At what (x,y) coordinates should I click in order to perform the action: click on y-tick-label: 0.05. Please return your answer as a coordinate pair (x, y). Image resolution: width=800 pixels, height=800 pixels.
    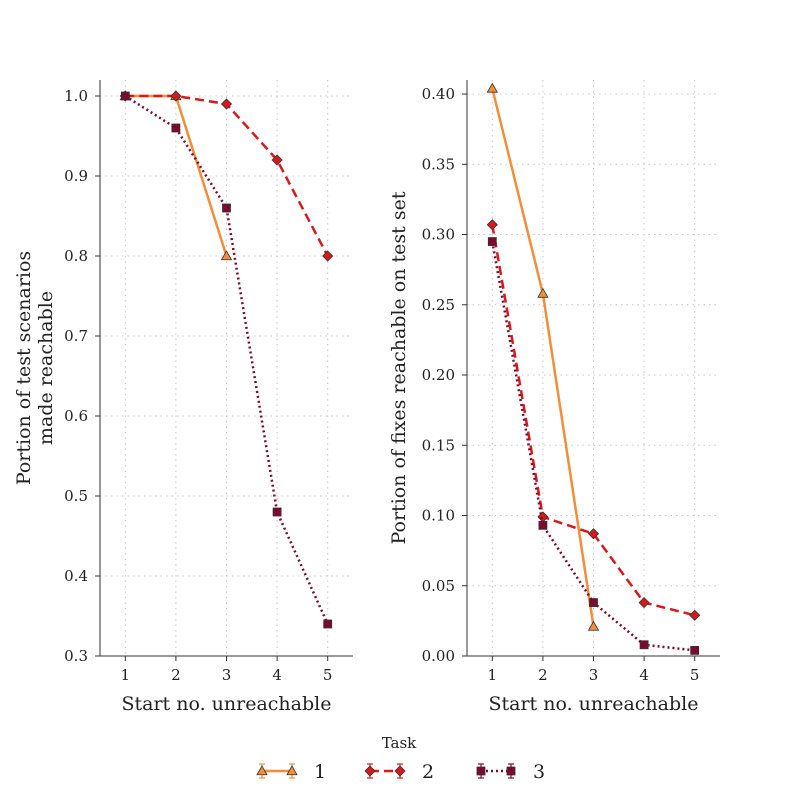
    Looking at the image, I should click on (438, 586).